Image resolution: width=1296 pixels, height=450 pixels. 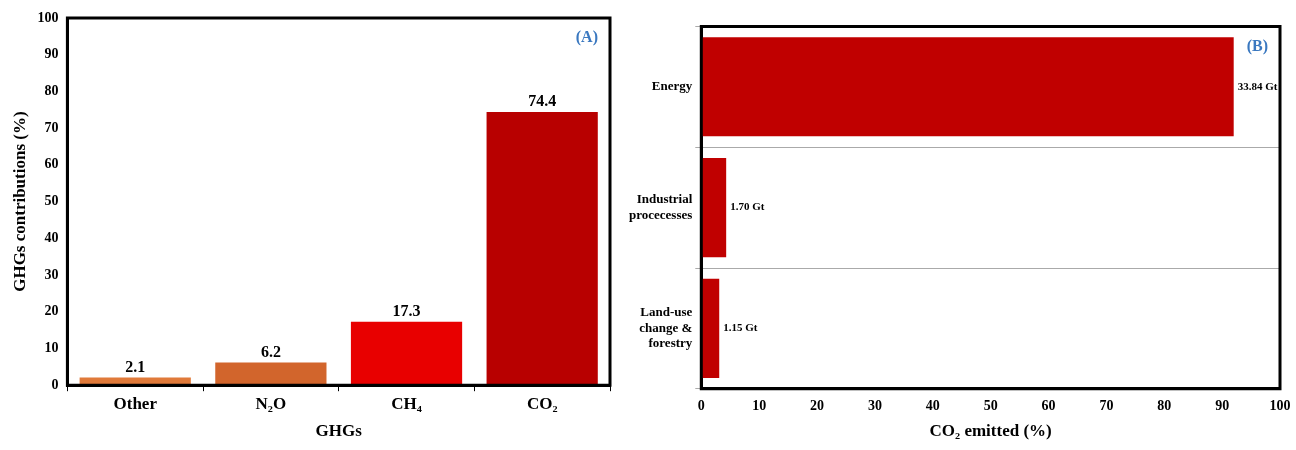 I want to click on y-tick-label: Land-use change & forestry, so click(x=666, y=327).